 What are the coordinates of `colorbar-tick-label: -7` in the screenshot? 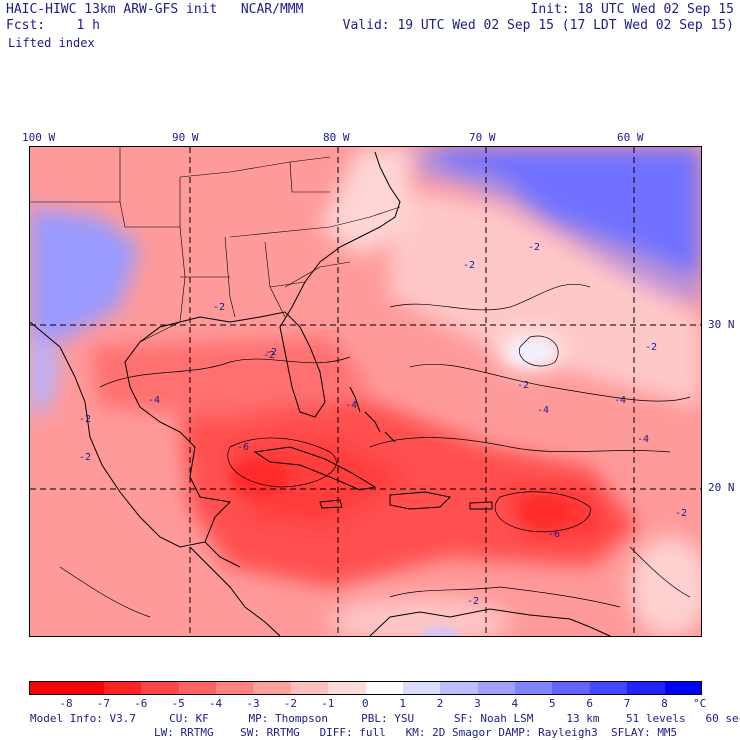 It's located at (103, 703).